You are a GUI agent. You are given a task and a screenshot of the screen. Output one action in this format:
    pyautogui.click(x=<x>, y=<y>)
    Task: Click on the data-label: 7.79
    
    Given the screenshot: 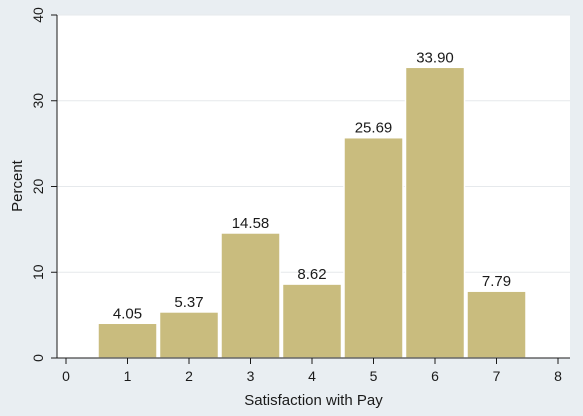 What is the action you would take?
    pyautogui.click(x=496, y=281)
    